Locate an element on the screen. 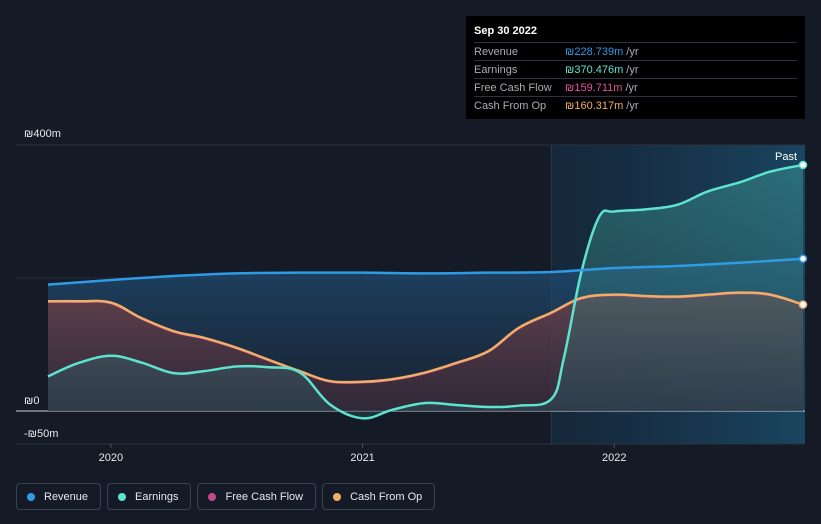  revenue-dot-icon is located at coordinates (31, 496).